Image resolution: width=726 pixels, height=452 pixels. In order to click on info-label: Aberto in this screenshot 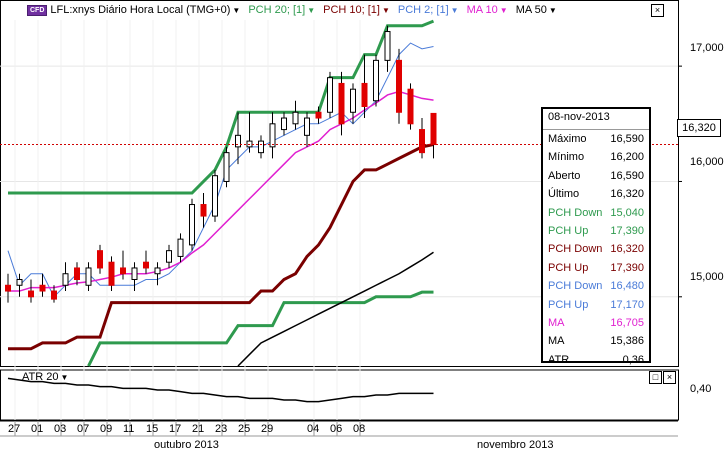, I will do `click(564, 175)`.